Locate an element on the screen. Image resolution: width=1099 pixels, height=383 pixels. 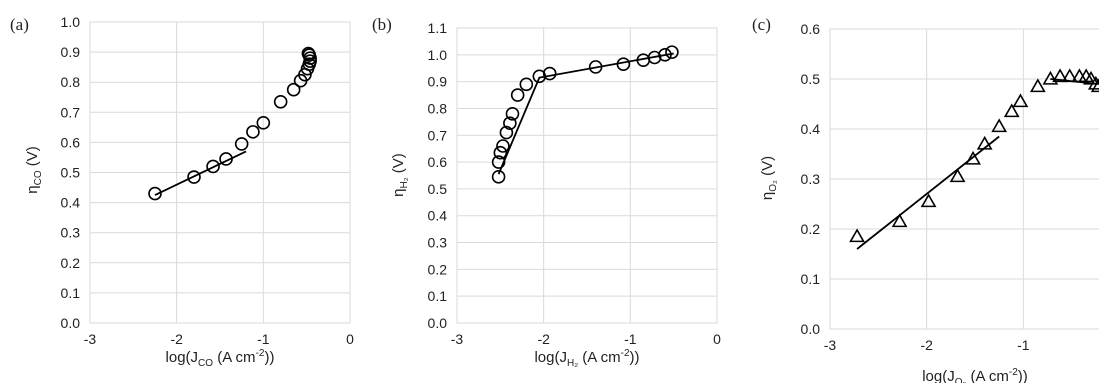
panel-label: (c) is located at coordinates (761, 24).